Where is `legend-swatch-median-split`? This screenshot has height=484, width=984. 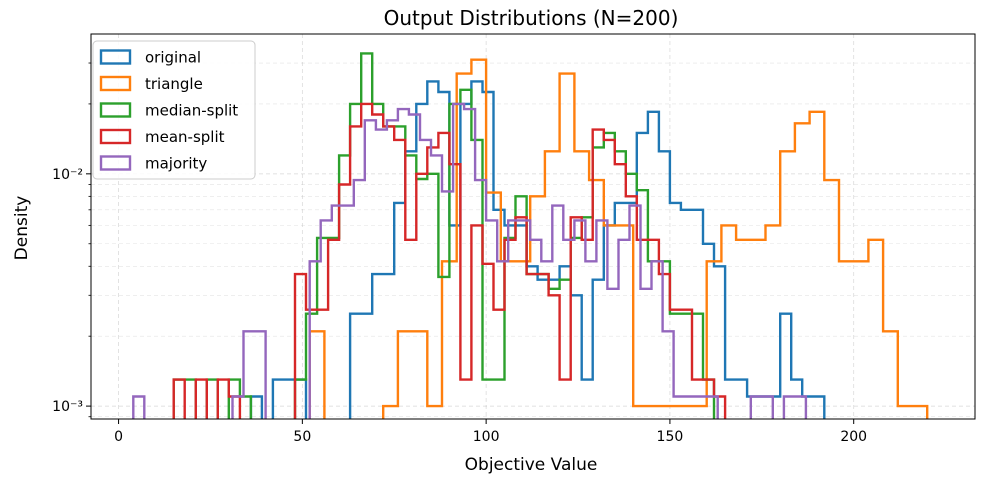
legend-swatch-median-split is located at coordinates (115, 110).